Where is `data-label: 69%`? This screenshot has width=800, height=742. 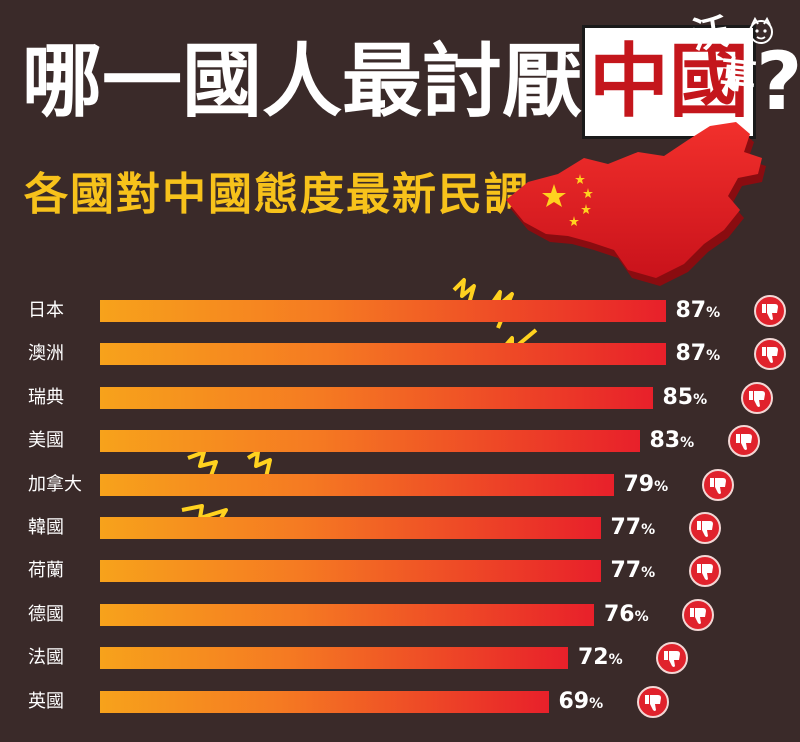
data-label: 69% is located at coordinates (581, 703).